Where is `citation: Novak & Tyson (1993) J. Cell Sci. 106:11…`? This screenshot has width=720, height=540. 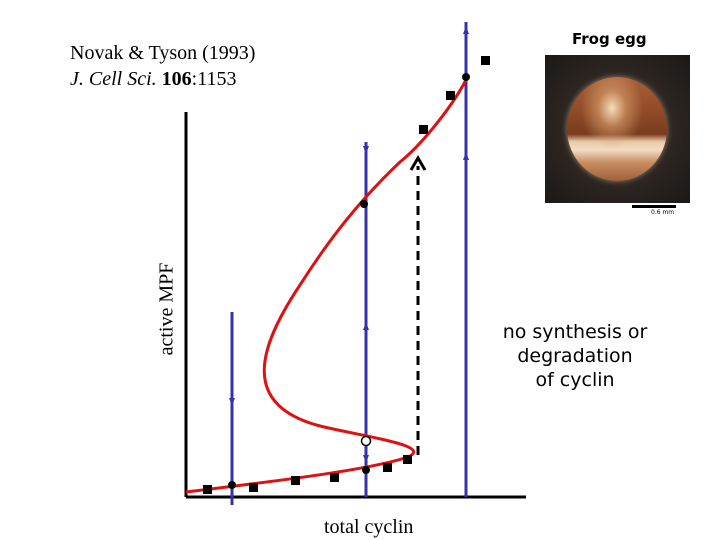
citation: Novak & Tyson (1993) J. Cell Sci. 106:11… is located at coordinates (162, 66).